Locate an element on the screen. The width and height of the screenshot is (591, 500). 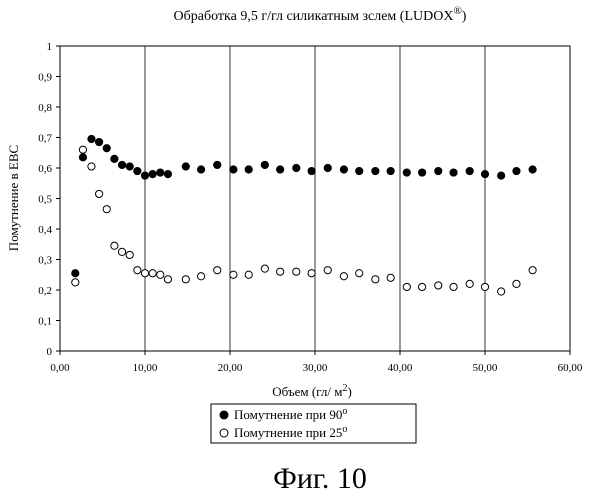
y-tick-label: 1 is located at coordinates (50, 47).